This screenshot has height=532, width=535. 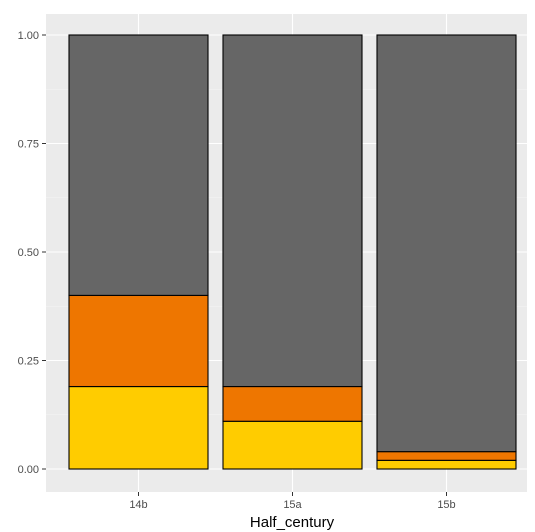 What do you see at coordinates (28, 362) in the screenshot?
I see `y-tick-label: 0.25` at bounding box center [28, 362].